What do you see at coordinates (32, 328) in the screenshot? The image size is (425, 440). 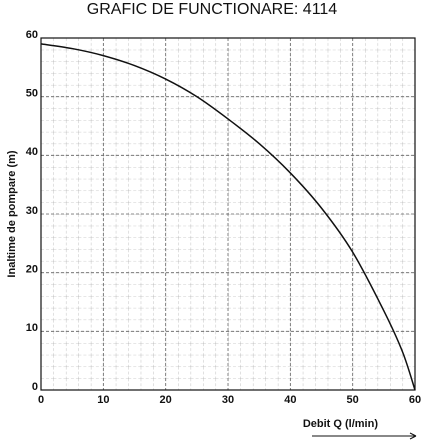 I see `y-tick-label: 10` at bounding box center [32, 328].